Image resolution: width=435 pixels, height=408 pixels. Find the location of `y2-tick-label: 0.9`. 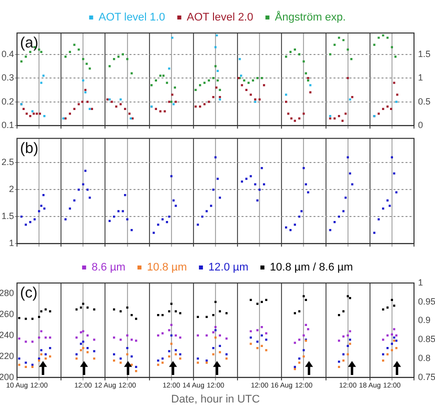

y2-tick-label: 0.9 is located at coordinates (424, 320).